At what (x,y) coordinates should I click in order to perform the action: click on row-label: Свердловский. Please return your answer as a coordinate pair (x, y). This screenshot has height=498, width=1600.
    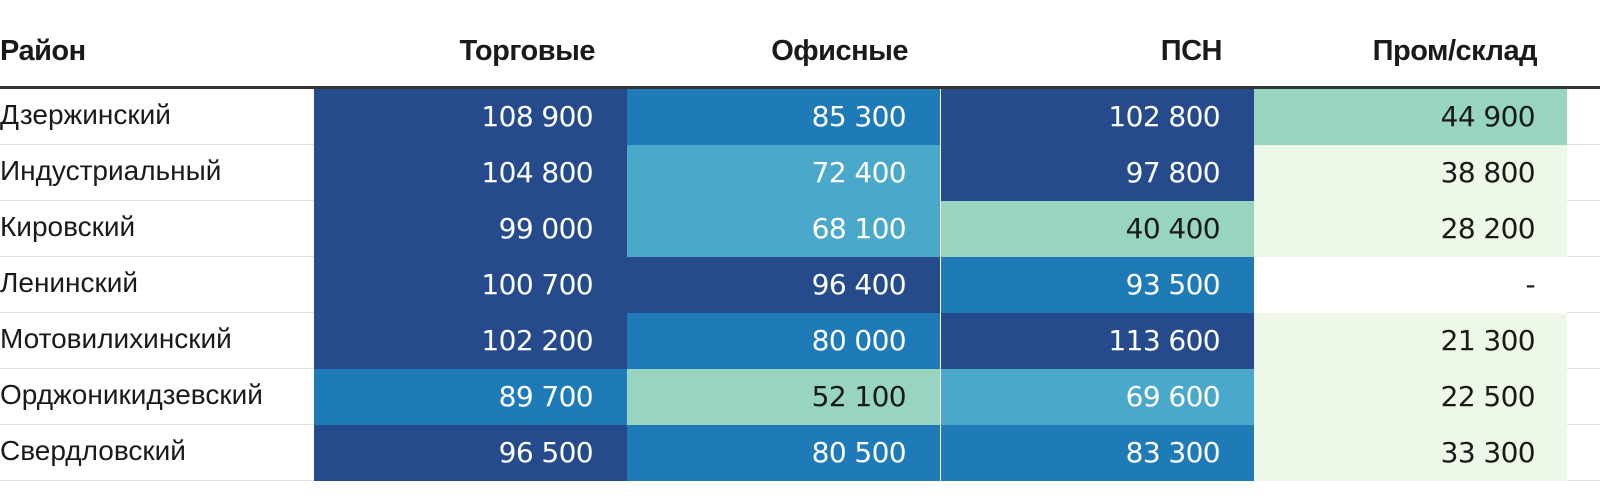
    Looking at the image, I should click on (93, 450).